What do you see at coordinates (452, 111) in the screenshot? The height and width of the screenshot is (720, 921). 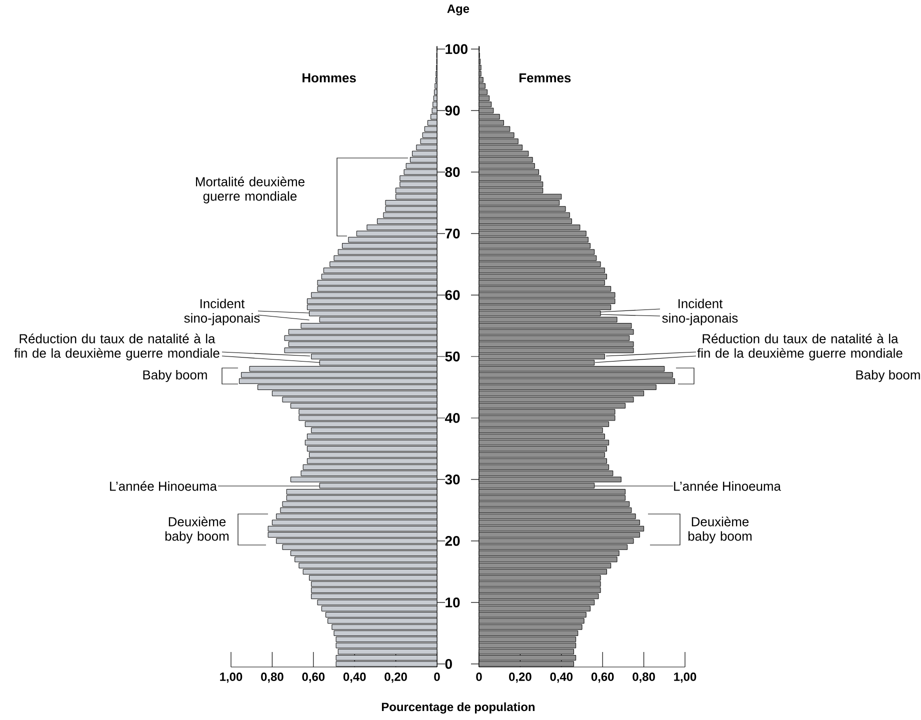 I see `y-tick-label: 90` at bounding box center [452, 111].